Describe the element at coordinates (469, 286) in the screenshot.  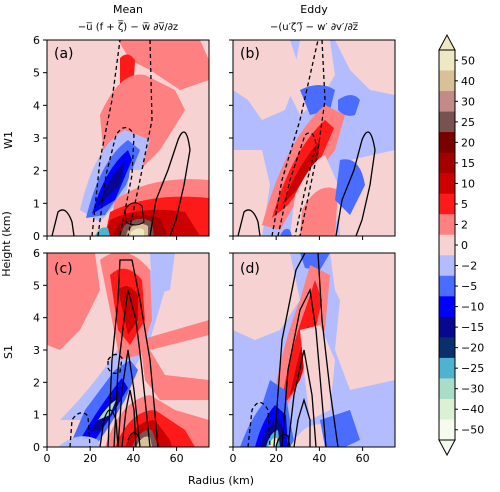
I see `colorbar-tick-label: −5` at that location.